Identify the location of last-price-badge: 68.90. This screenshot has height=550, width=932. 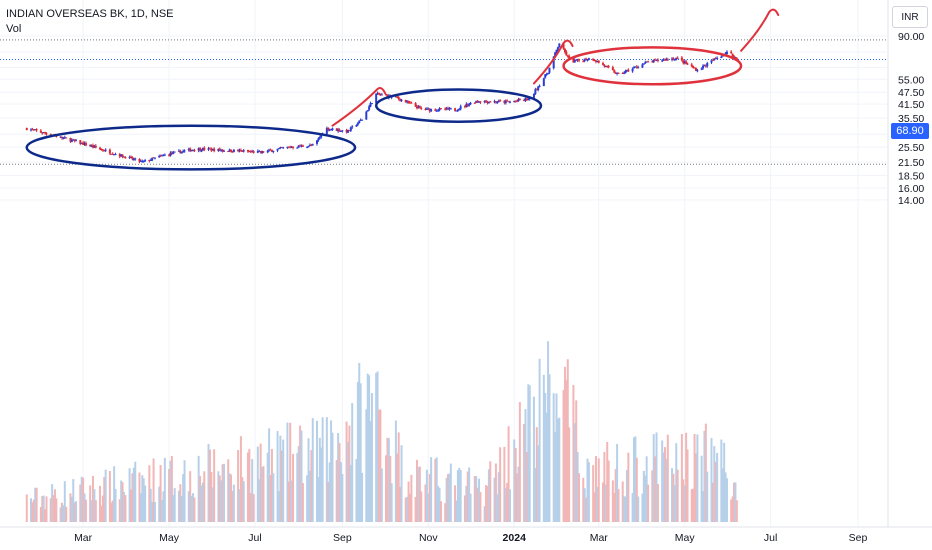
(910, 131).